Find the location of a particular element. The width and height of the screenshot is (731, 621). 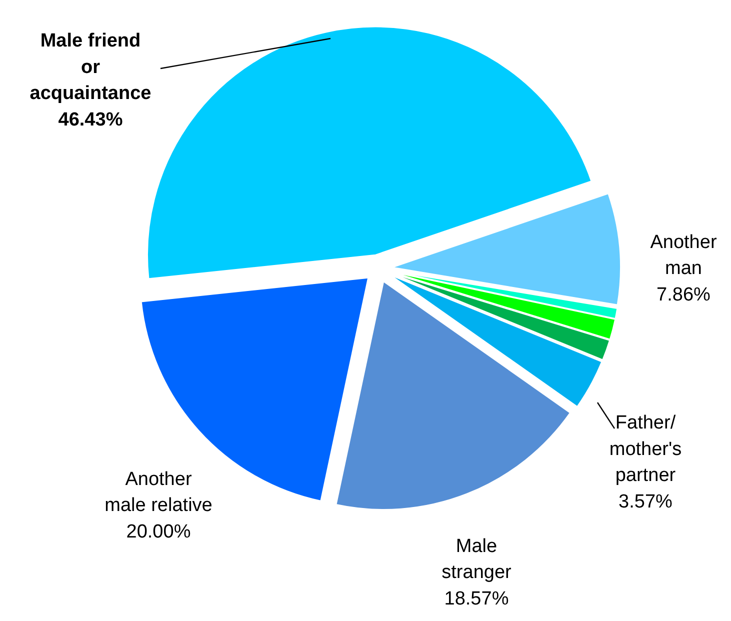

slice-label: Father/ mother's partner is located at coordinates (645, 449).